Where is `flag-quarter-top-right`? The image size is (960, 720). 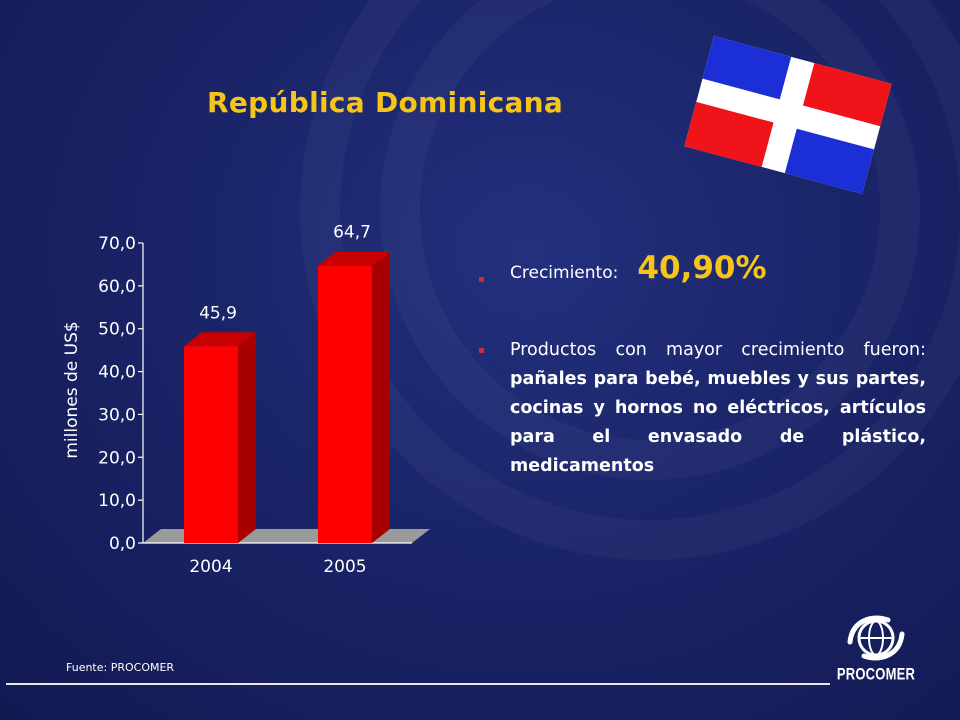 flag-quarter-top-right is located at coordinates (847, 95).